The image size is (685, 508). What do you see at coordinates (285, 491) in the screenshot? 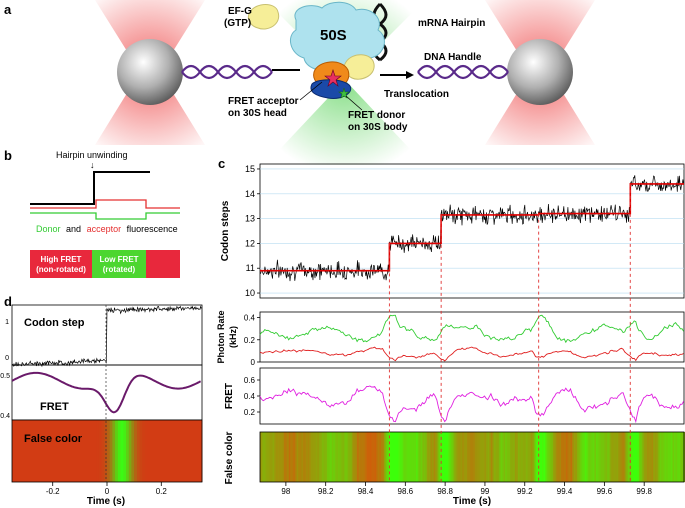
I see `time-tick-label: 98` at bounding box center [285, 491].